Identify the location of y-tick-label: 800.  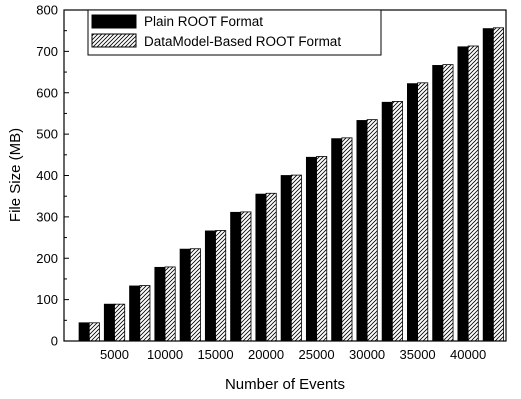
(47, 10).